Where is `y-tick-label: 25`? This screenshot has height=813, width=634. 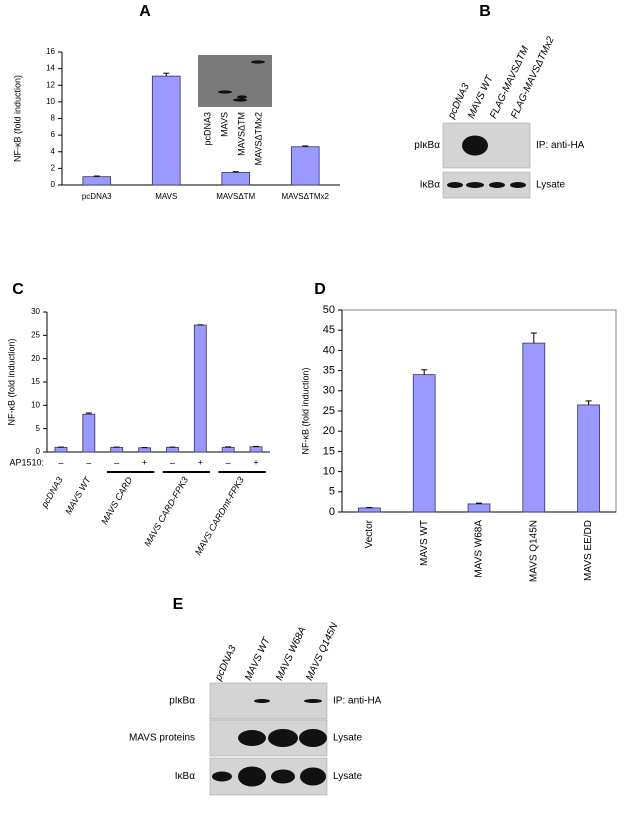
y-tick-label: 25 is located at coordinates (329, 411).